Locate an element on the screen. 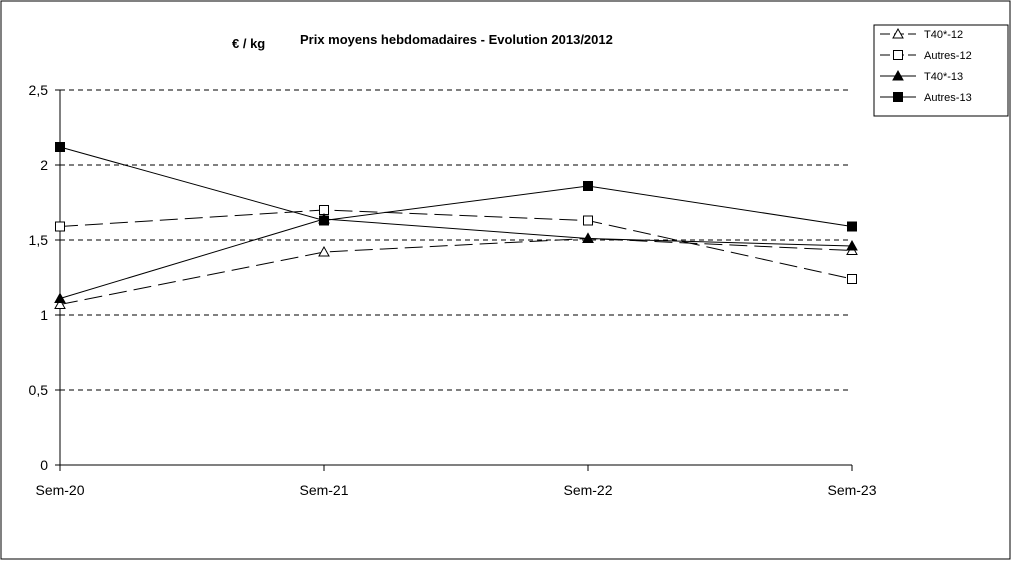 Image resolution: width=1011 pixels, height=565 pixels. legend-label-autres-13: Autres-13 is located at coordinates (948, 98).